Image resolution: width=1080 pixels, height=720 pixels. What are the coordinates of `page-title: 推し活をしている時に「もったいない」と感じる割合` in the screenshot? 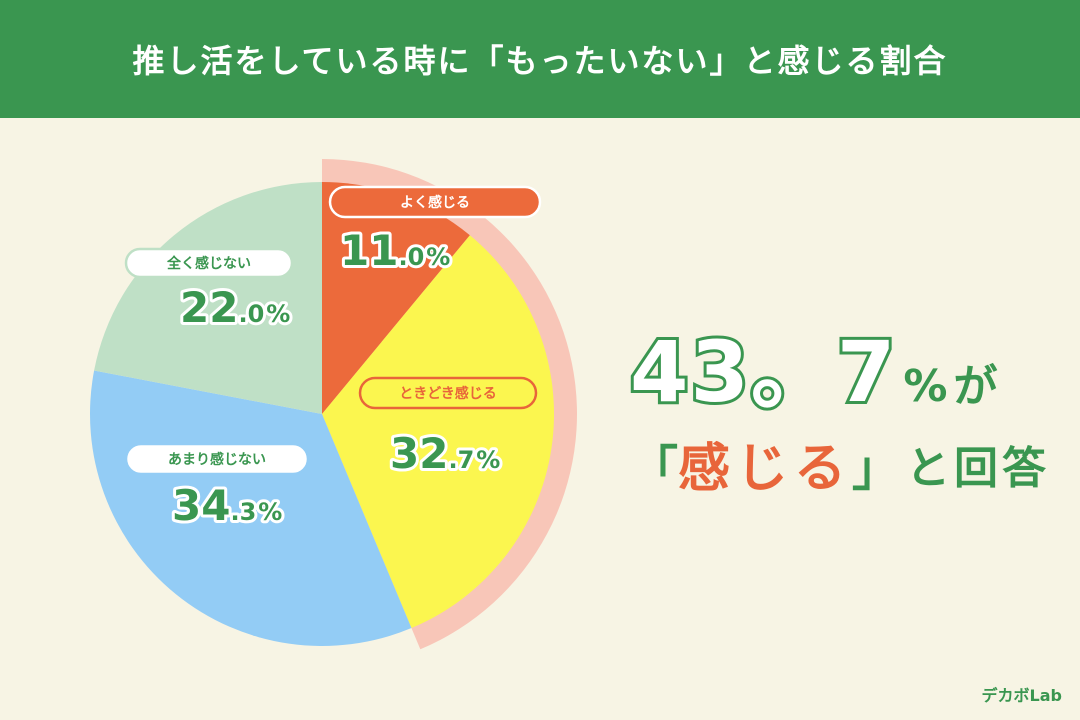 It's located at (540, 61).